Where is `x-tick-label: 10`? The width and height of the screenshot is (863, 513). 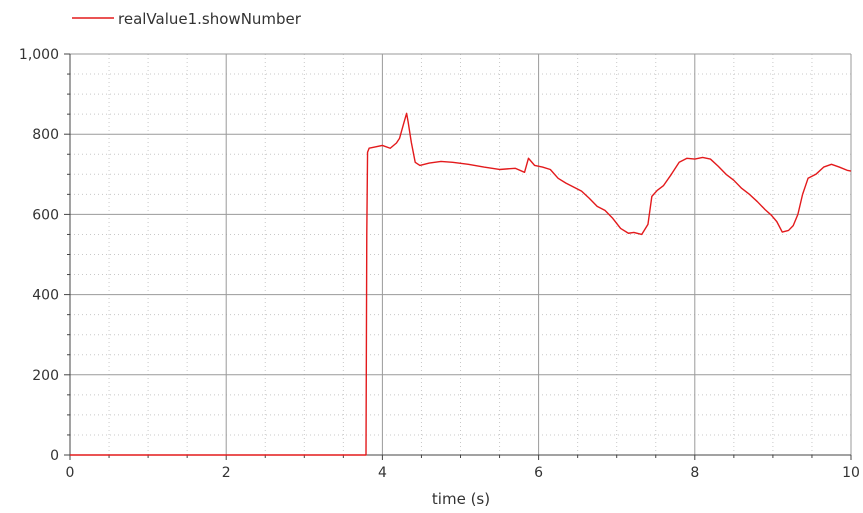 x-tick-label: 10 is located at coordinates (851, 473).